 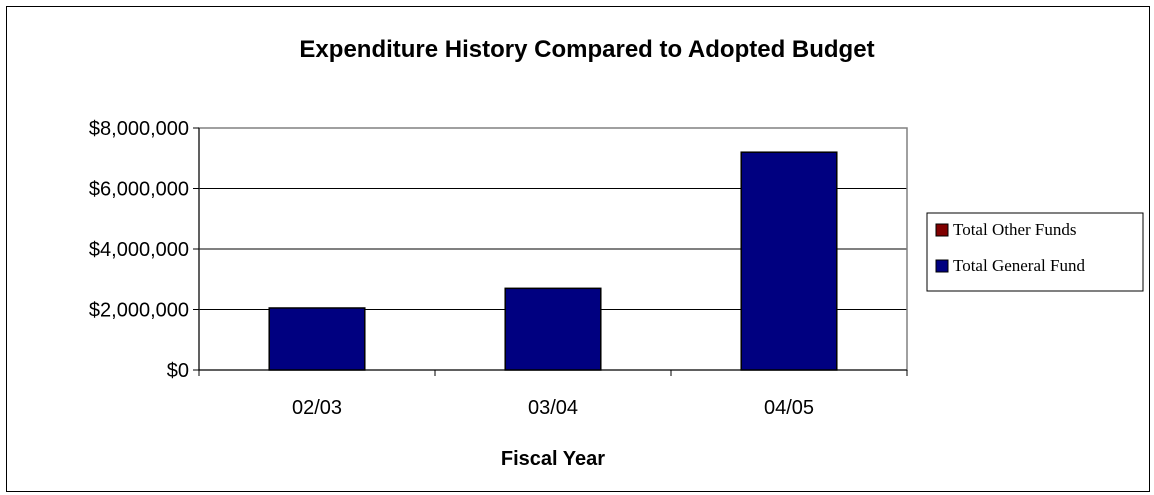 I want to click on legend-box, so click(x=1035, y=252).